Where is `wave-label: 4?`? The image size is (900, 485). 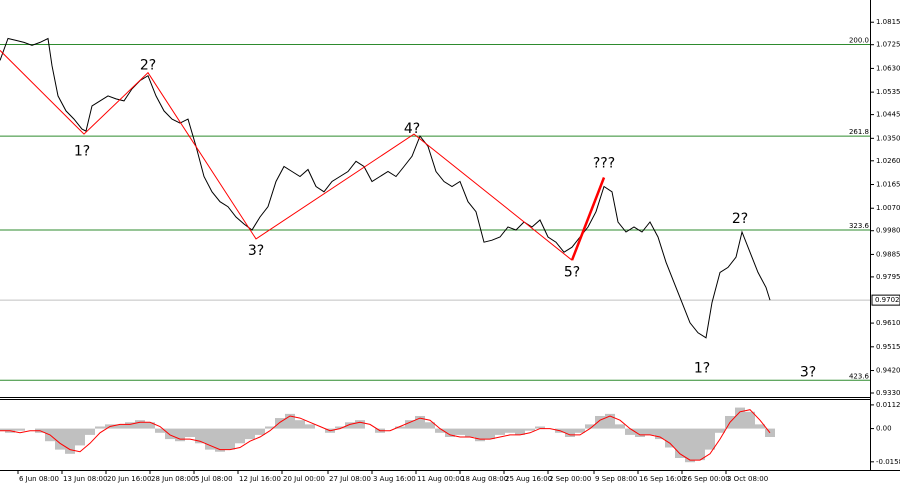
wave-label: 4? is located at coordinates (412, 129).